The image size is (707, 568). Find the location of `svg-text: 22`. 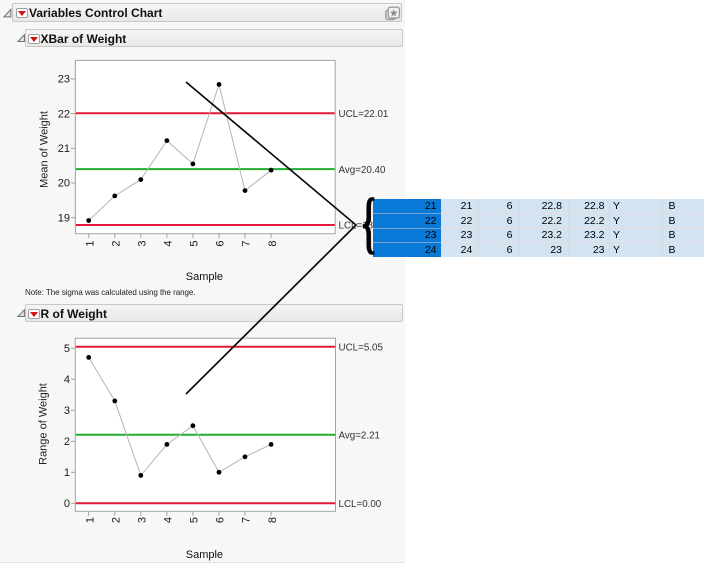

svg-text: 22 is located at coordinates (64, 114).